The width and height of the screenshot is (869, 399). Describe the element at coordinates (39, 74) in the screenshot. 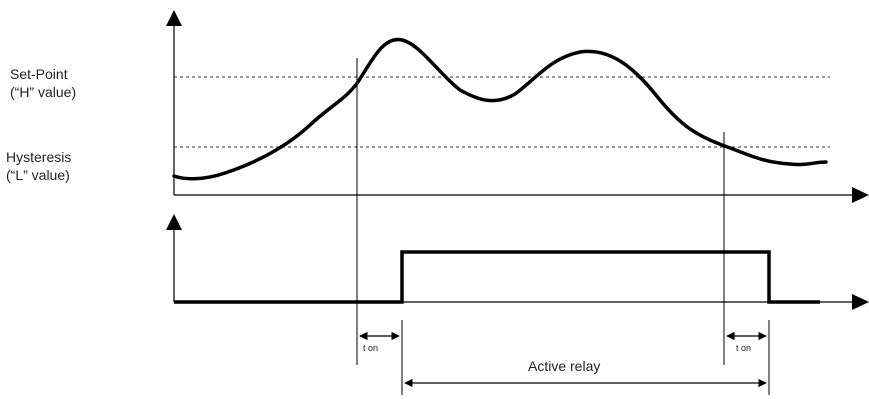

I see `setpoint-label-line1: Set-Point` at that location.